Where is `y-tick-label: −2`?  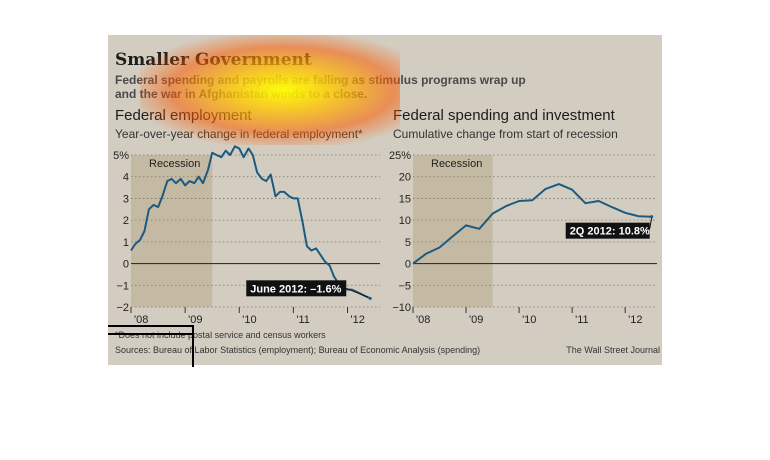 y-tick-label: −2 is located at coordinates (122, 308).